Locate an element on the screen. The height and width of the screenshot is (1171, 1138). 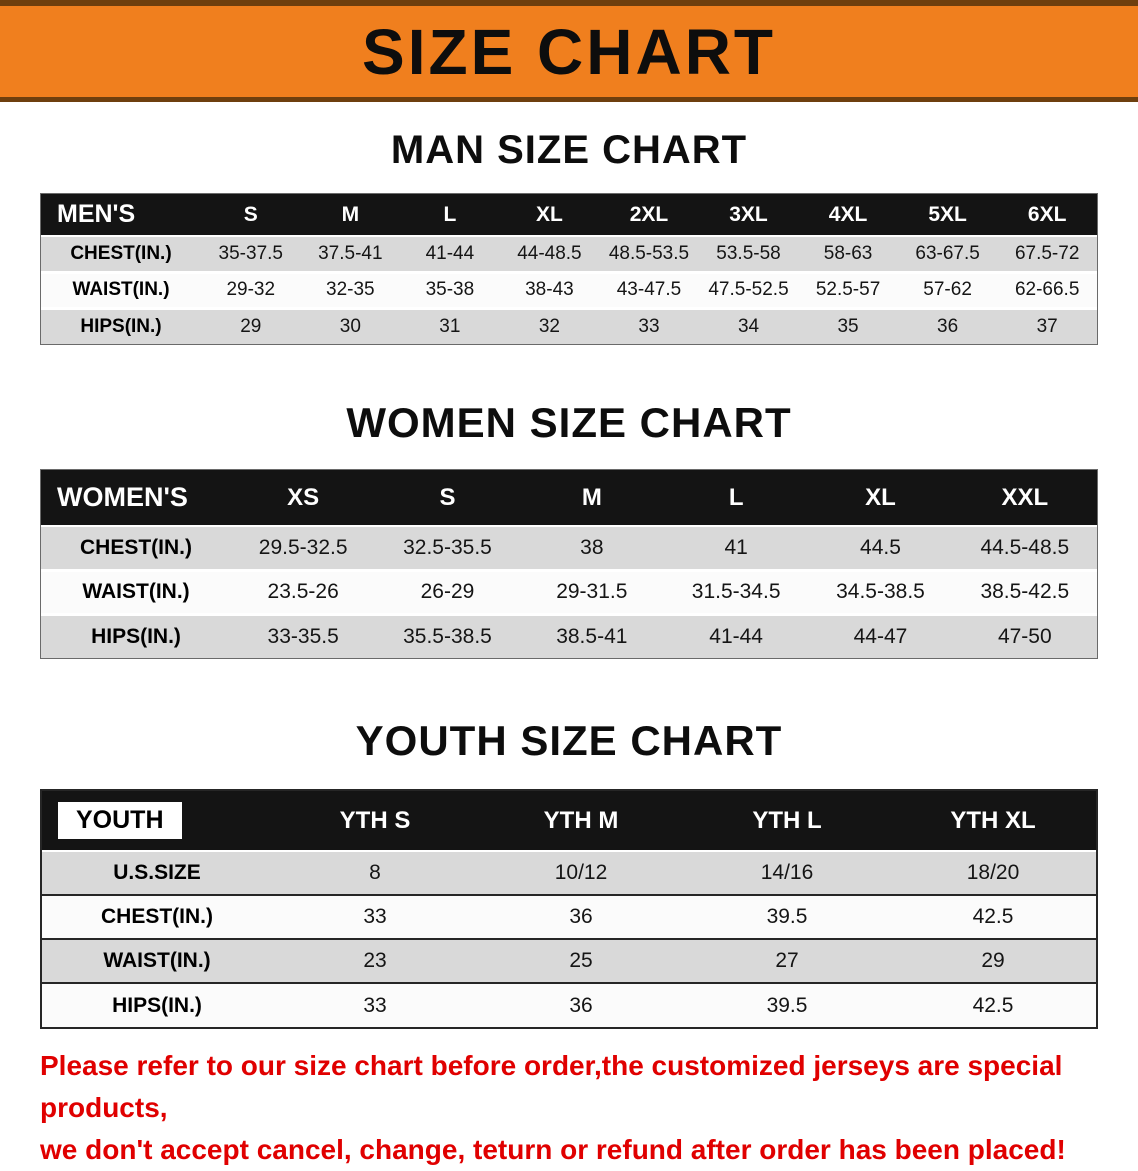
women-col-header: XXL is located at coordinates (1024, 498).